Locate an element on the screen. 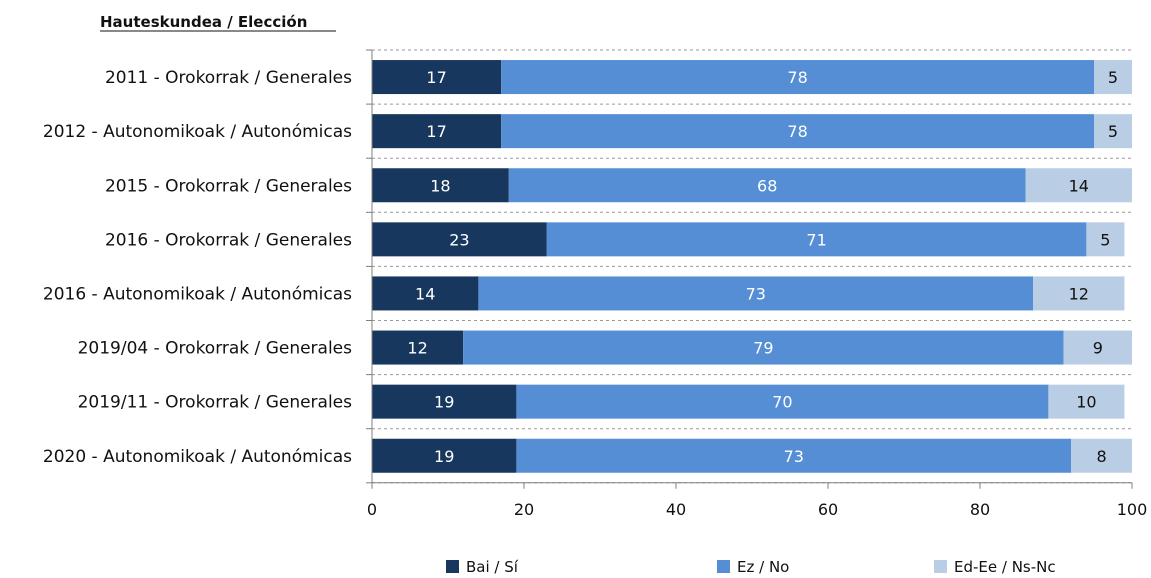 This screenshot has width=1151, height=578. category-label: 2019/11 - Orokorrak / Generales is located at coordinates (215, 403).